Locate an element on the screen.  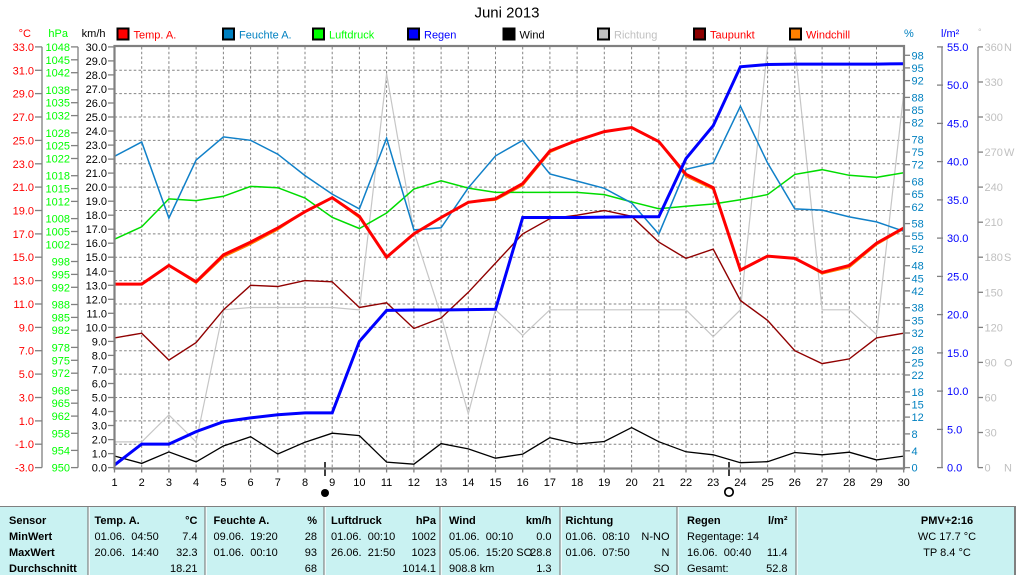
svg-text: 05.06. 15:20 SO is located at coordinates (491, 553).